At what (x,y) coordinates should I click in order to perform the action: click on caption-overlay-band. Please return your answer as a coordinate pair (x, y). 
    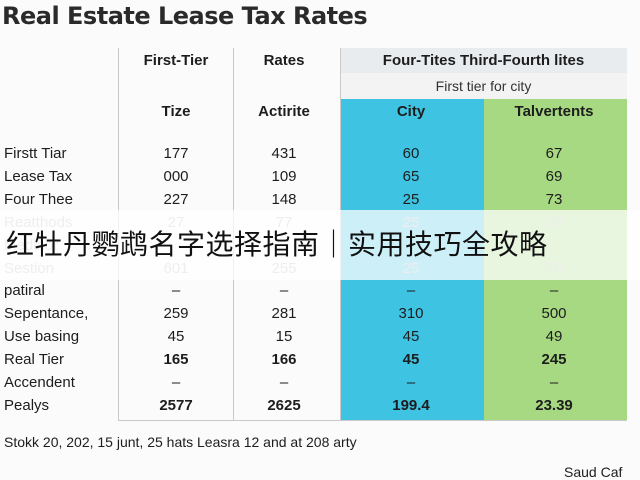
    Looking at the image, I should click on (320, 245).